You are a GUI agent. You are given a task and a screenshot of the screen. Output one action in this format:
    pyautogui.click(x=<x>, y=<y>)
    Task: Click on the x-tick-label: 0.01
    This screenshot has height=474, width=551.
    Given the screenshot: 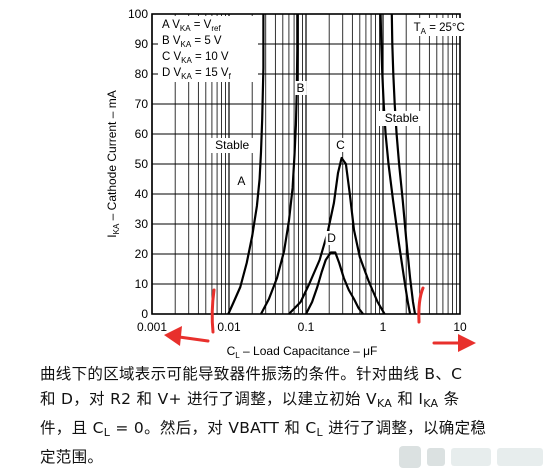 What is the action you would take?
    pyautogui.click(x=229, y=327)
    